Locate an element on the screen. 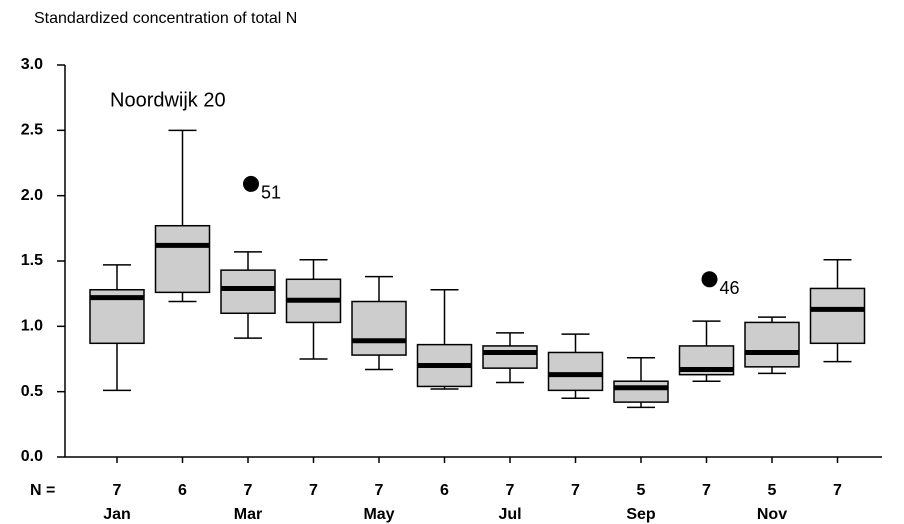 This screenshot has width=904, height=524. y-tick-label: 1.5 is located at coordinates (32, 260).